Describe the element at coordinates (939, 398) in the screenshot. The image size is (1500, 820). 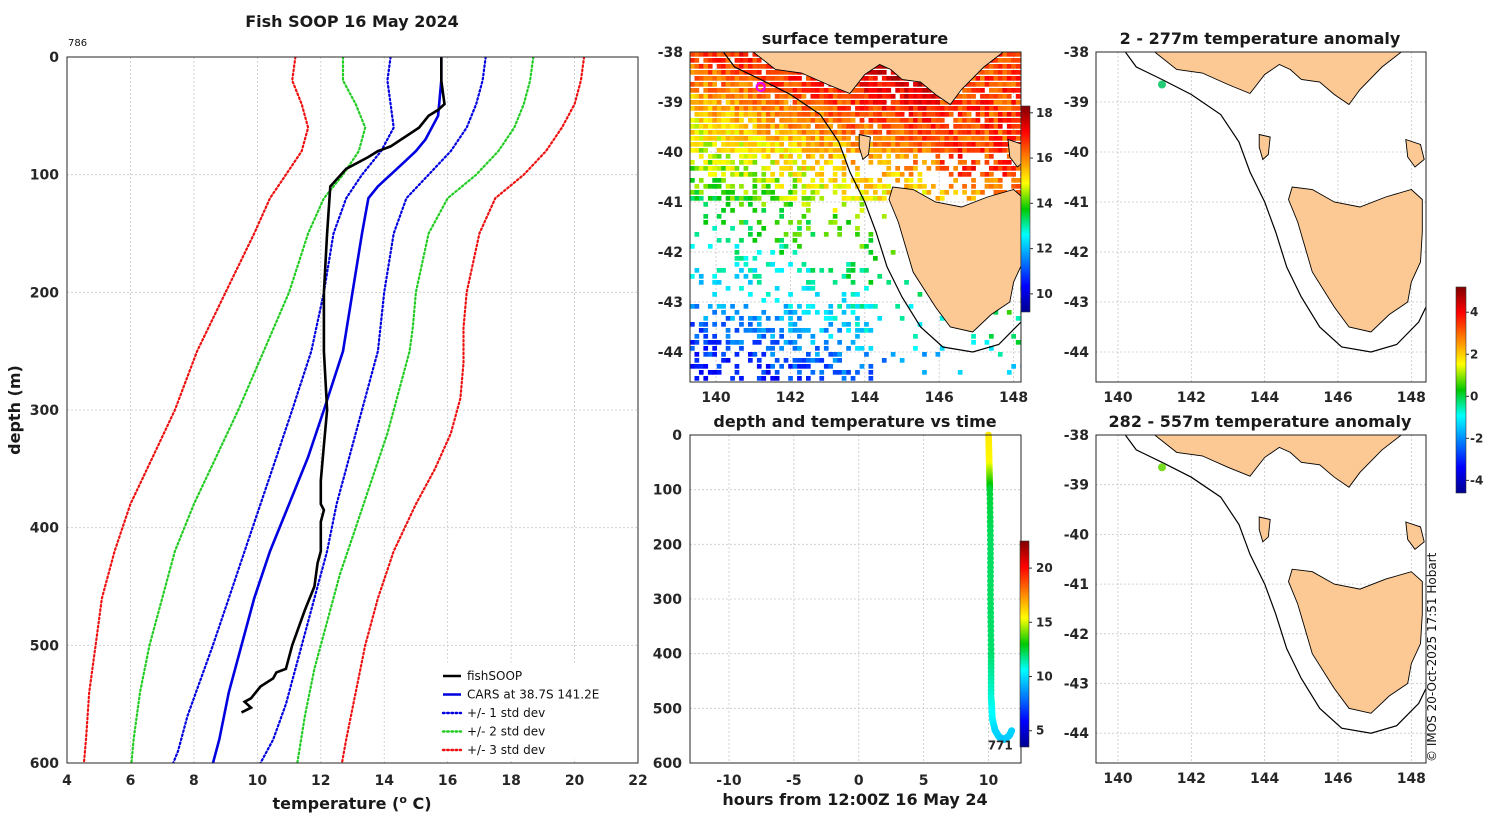
I see `x-tick-label: 146` at that location.